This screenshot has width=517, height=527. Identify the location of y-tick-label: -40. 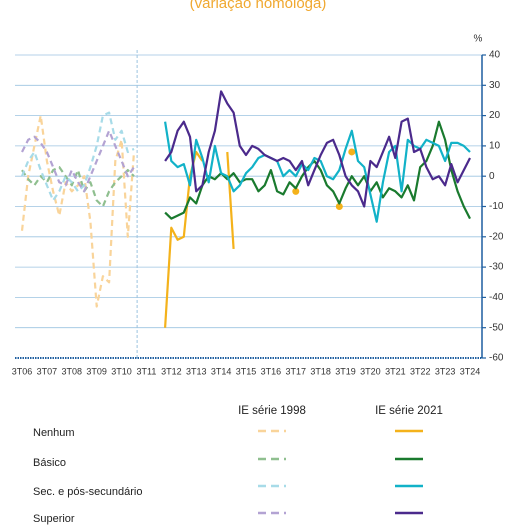
(496, 297).